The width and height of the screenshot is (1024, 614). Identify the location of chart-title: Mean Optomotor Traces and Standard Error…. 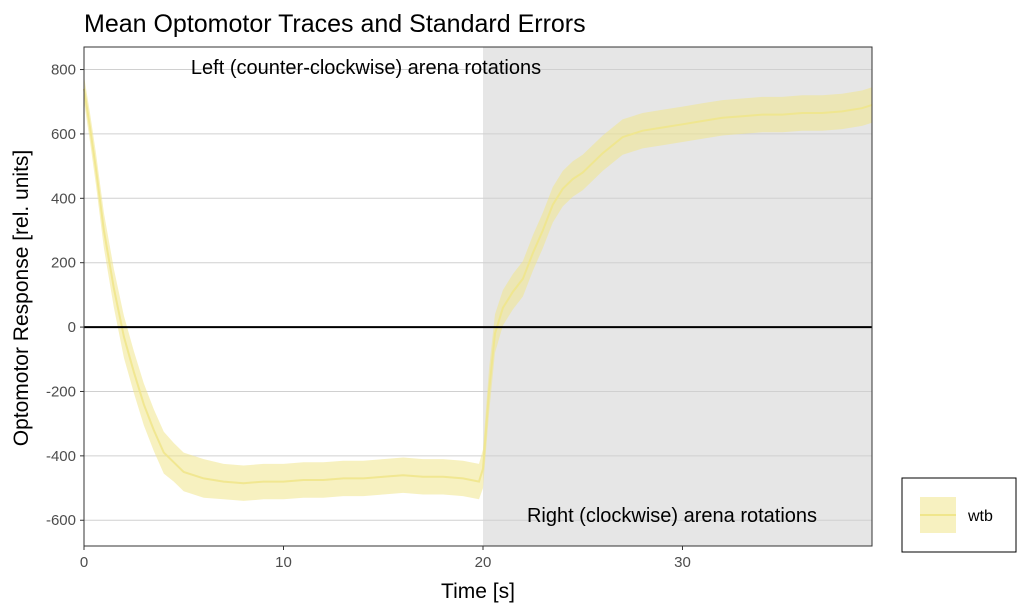
(335, 24).